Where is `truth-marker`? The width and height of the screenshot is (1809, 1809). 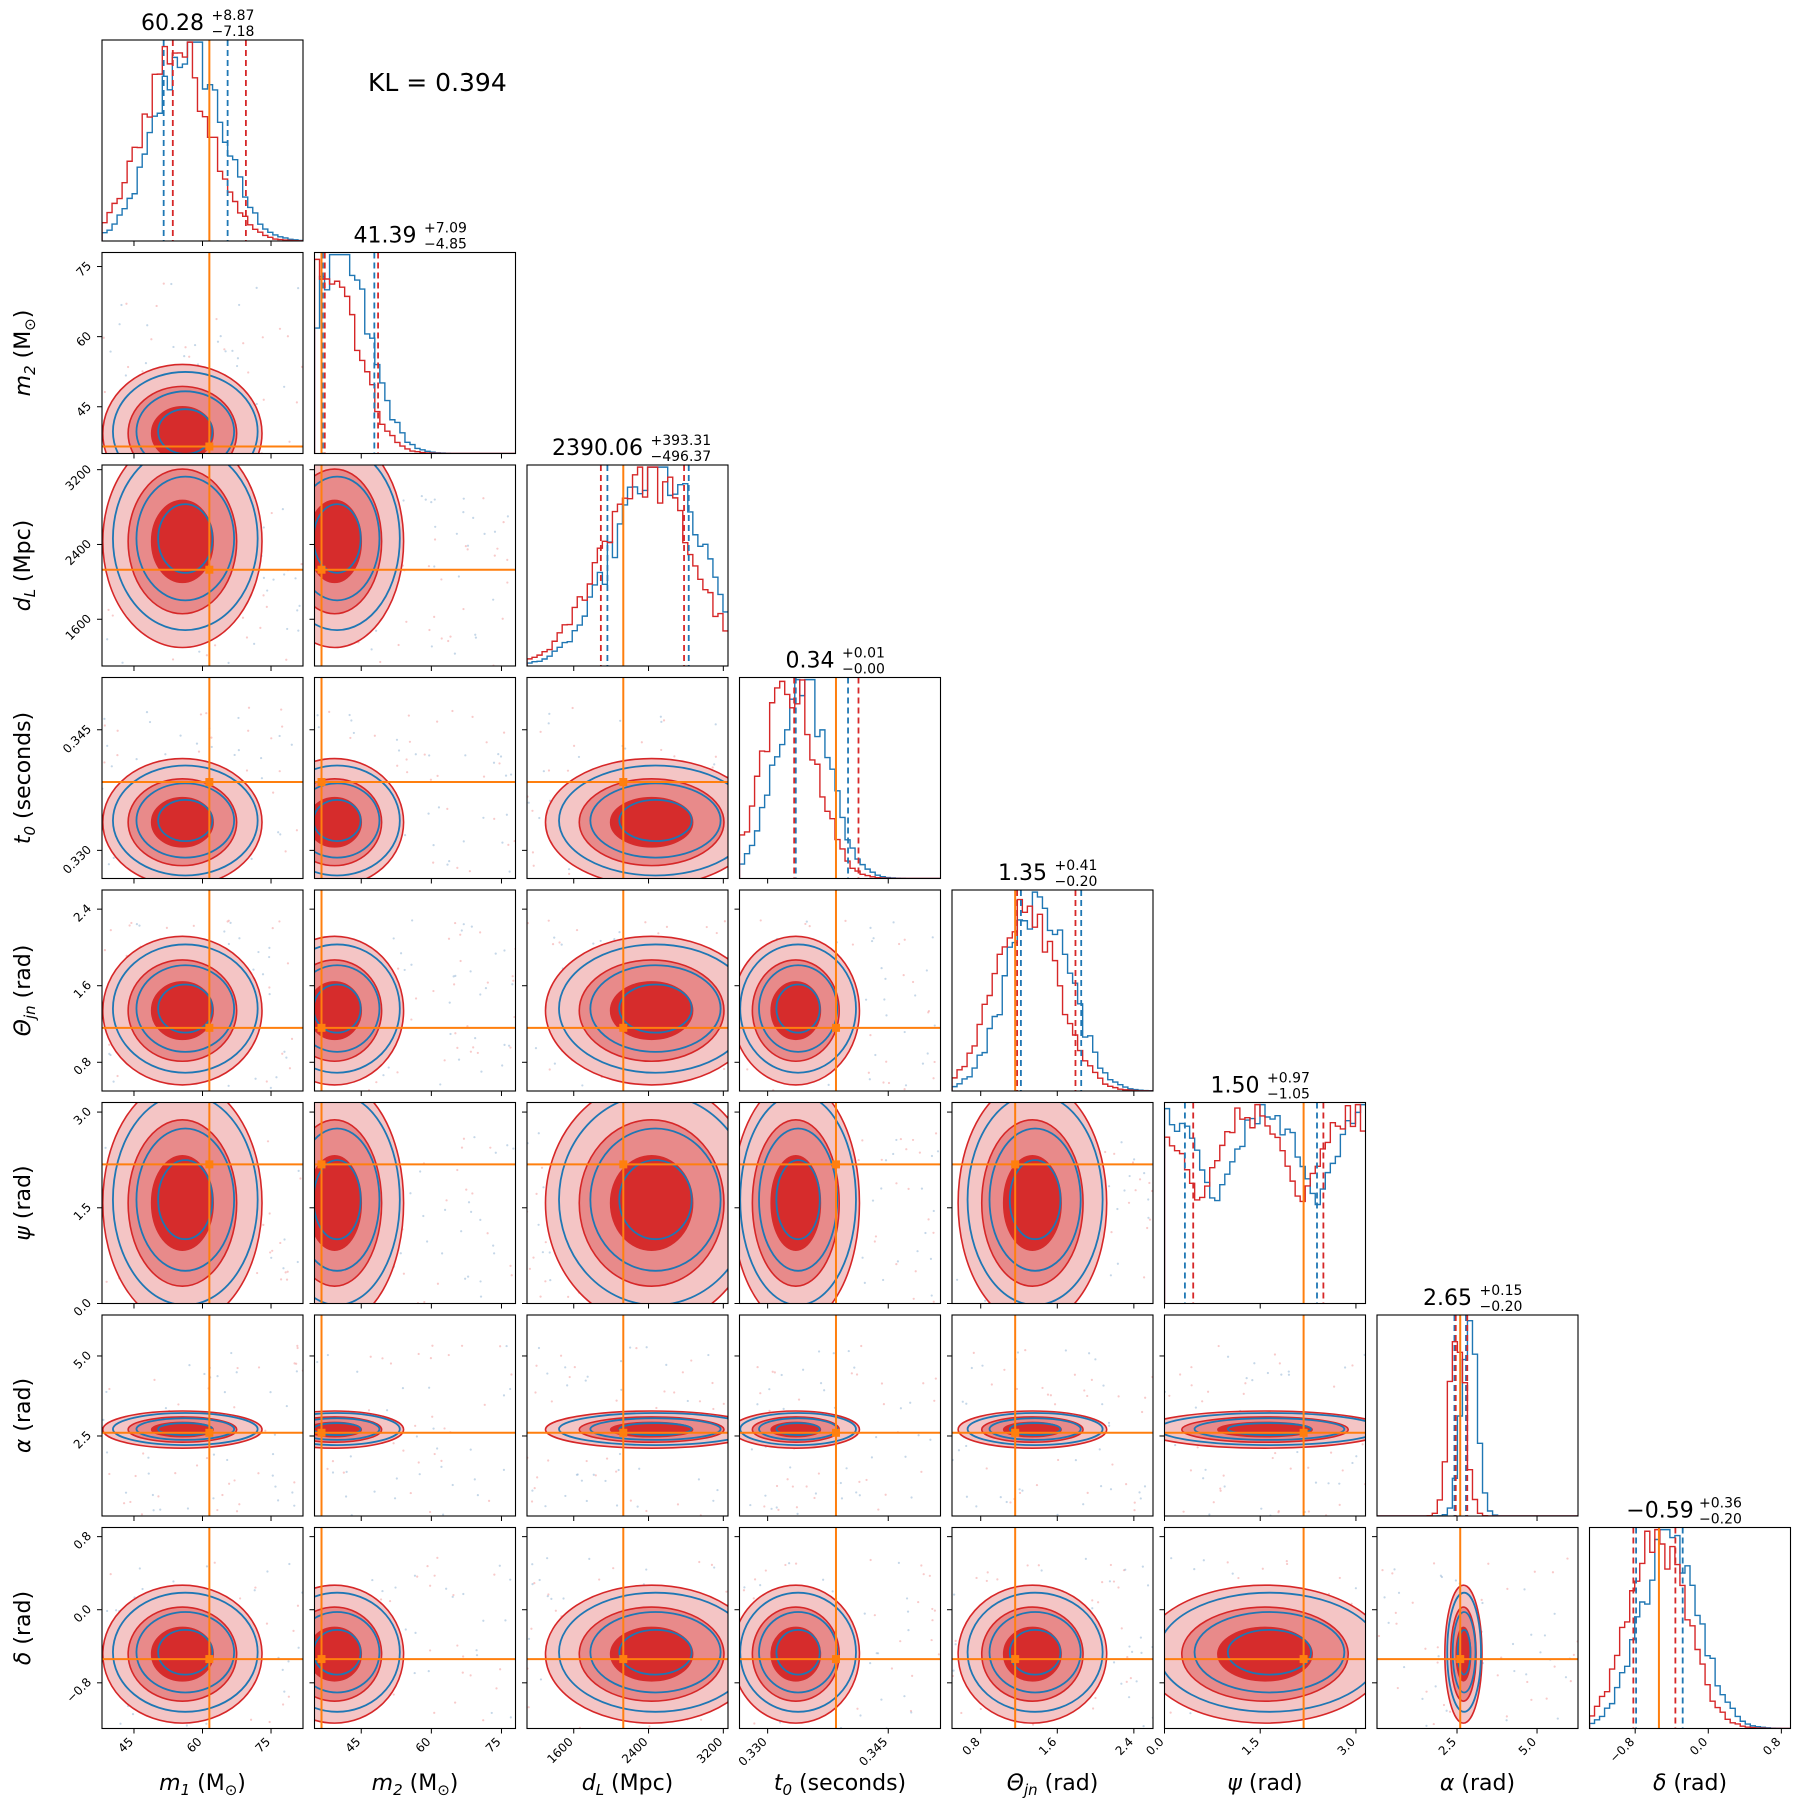 truth-marker is located at coordinates (1015, 1432).